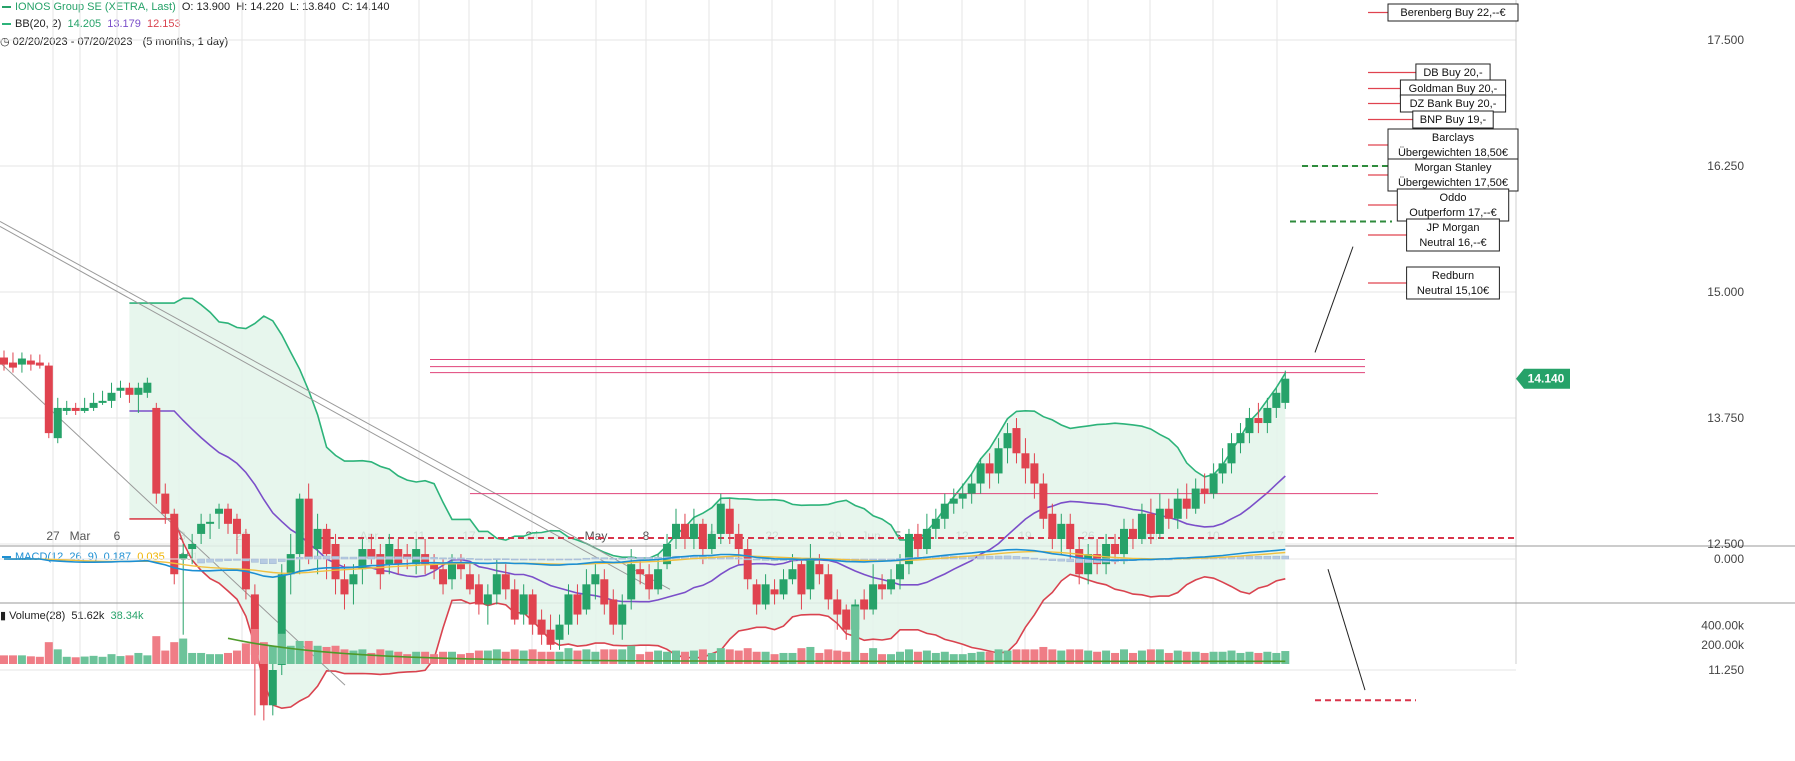 This screenshot has height=761, width=1795. Describe the element at coordinates (84, 24) in the screenshot. I see `bb-upper-value: 14.205` at that location.